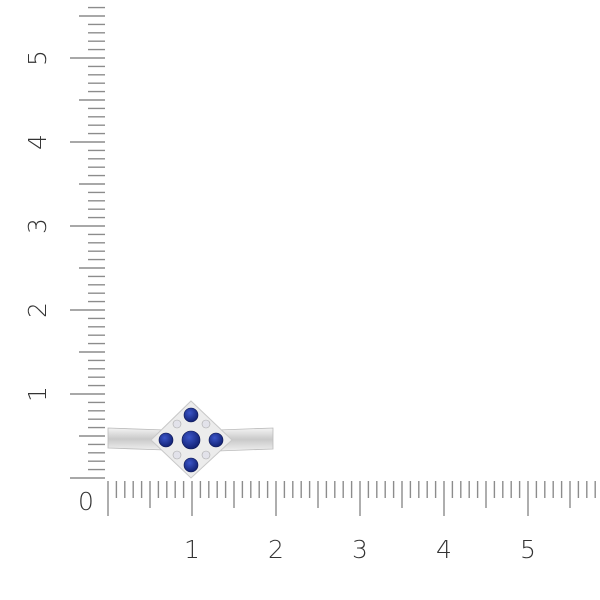 The height and width of the screenshot is (600, 600). Describe the element at coordinates (192, 549) in the screenshot. I see `x-label-1: 1` at that location.